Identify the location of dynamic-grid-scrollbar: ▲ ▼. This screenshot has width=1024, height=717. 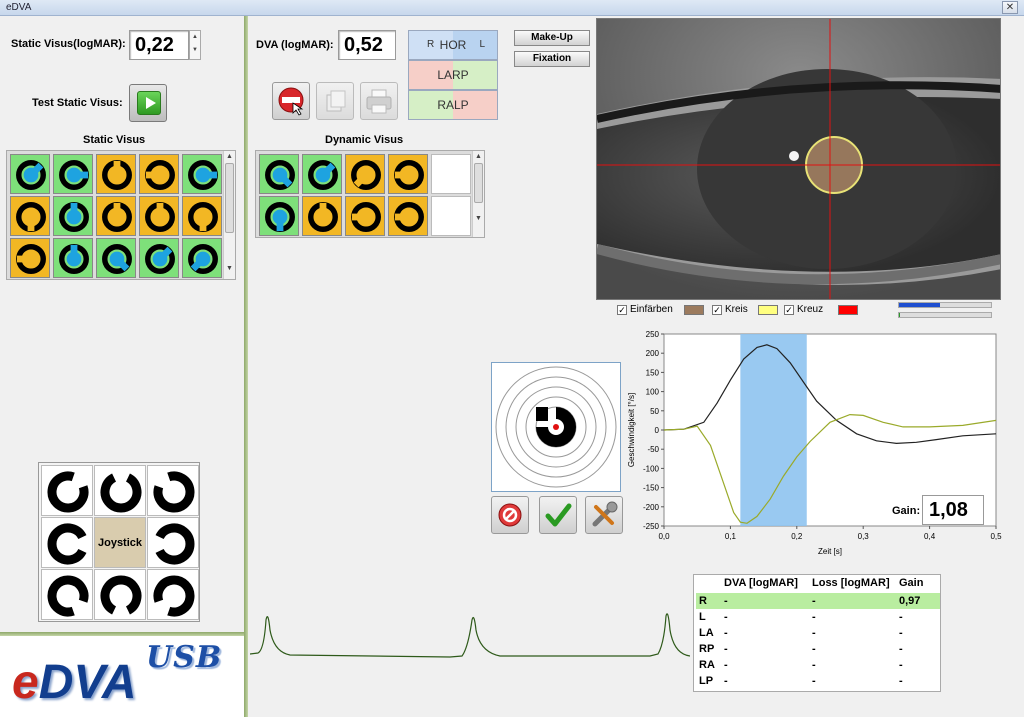
(478, 194).